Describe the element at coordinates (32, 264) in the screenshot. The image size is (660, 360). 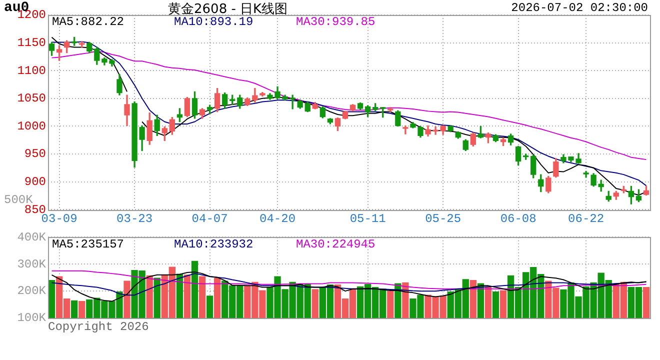
I see `y-tick-label: 300K` at that location.